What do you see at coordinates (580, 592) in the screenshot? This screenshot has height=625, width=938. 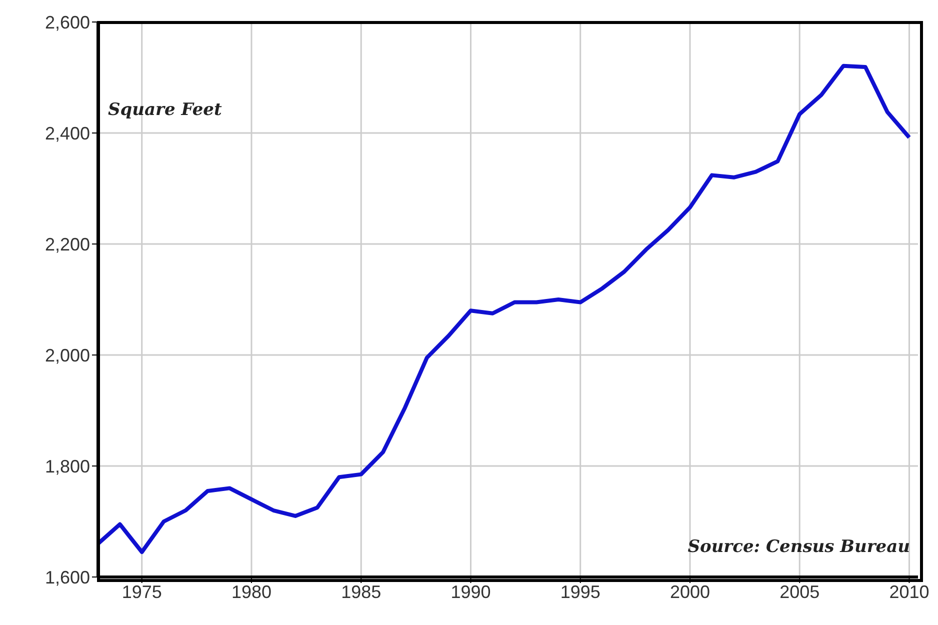 I see `x-tick-label: 1995` at bounding box center [580, 592].